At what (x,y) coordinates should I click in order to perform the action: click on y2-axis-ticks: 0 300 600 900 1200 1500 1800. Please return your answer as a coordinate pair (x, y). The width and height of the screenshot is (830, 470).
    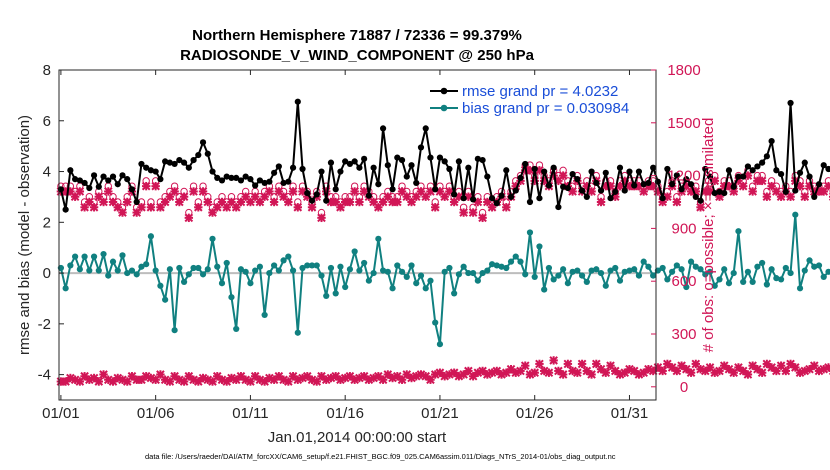
    Looking at the image, I should click on (676, 229).